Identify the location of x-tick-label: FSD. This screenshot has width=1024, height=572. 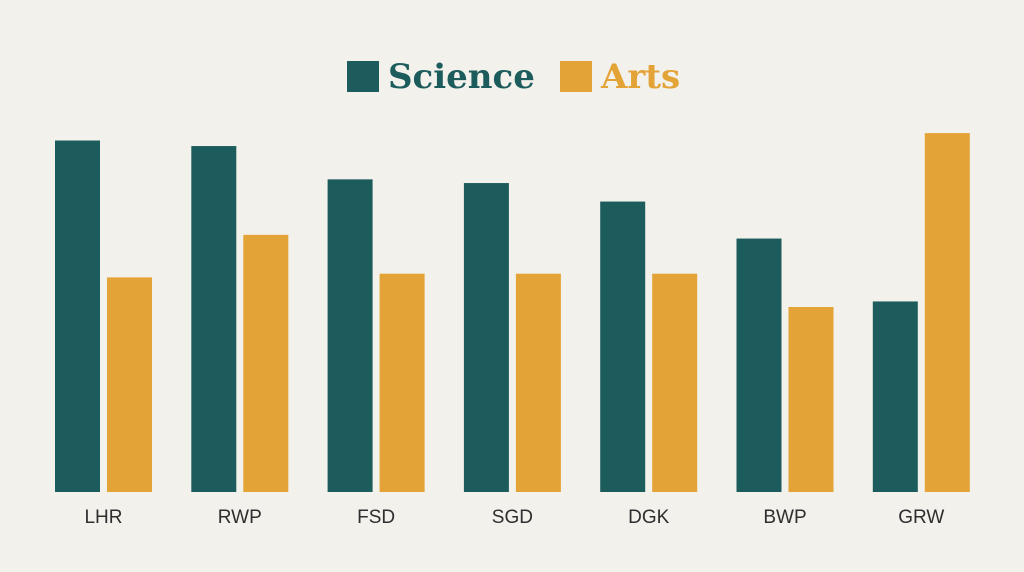
(376, 517).